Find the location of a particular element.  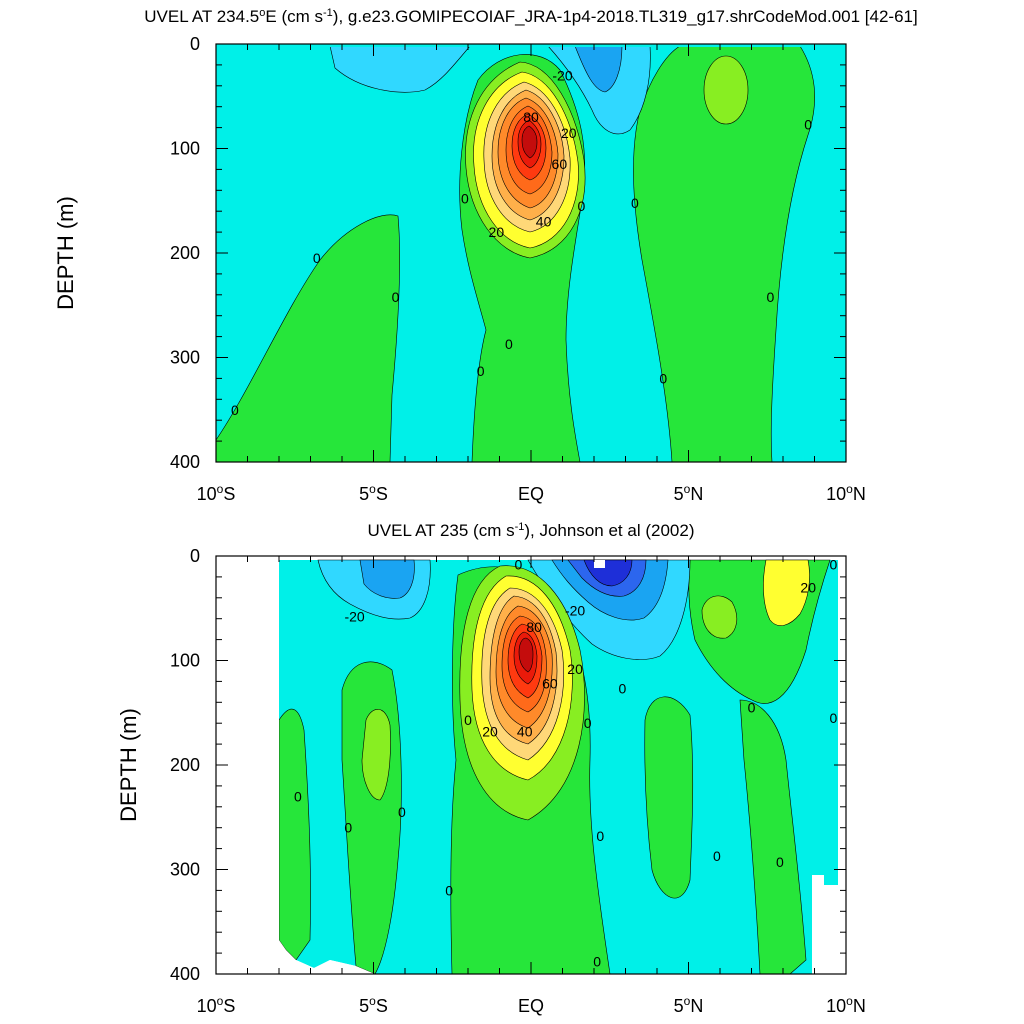

bottom-contour-label: 40 is located at coordinates (525, 732).